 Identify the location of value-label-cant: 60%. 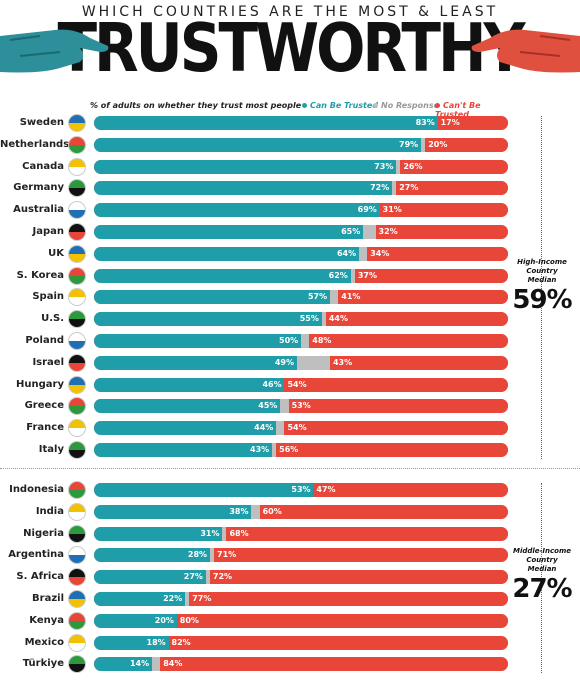
(272, 511).